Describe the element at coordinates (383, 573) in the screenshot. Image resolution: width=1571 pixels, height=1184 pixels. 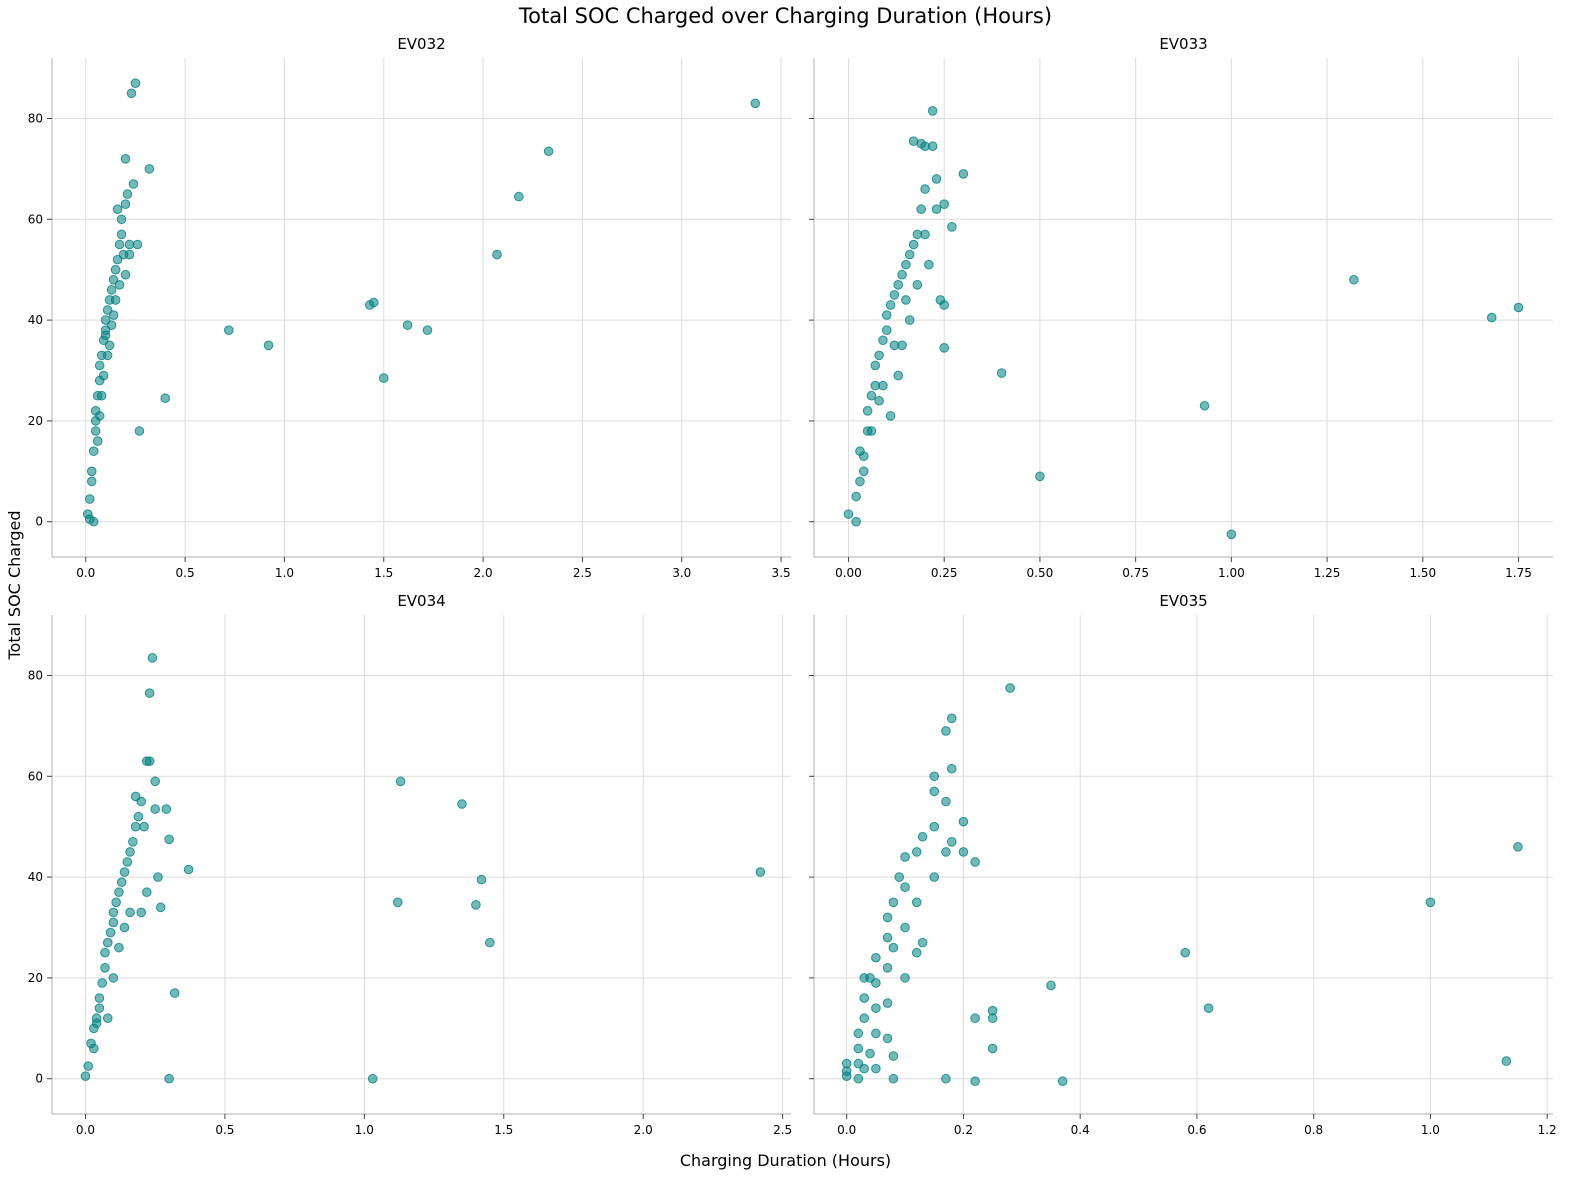
I see `x-tick-label: 1.5` at that location.